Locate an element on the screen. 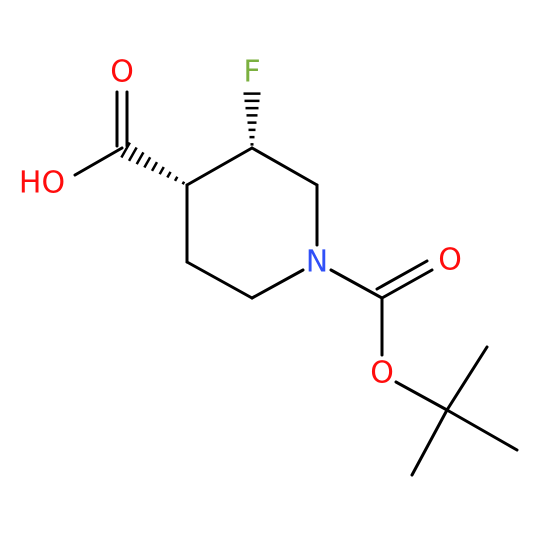 This screenshot has width=533, height=533. atom-label: N is located at coordinates (317, 262).